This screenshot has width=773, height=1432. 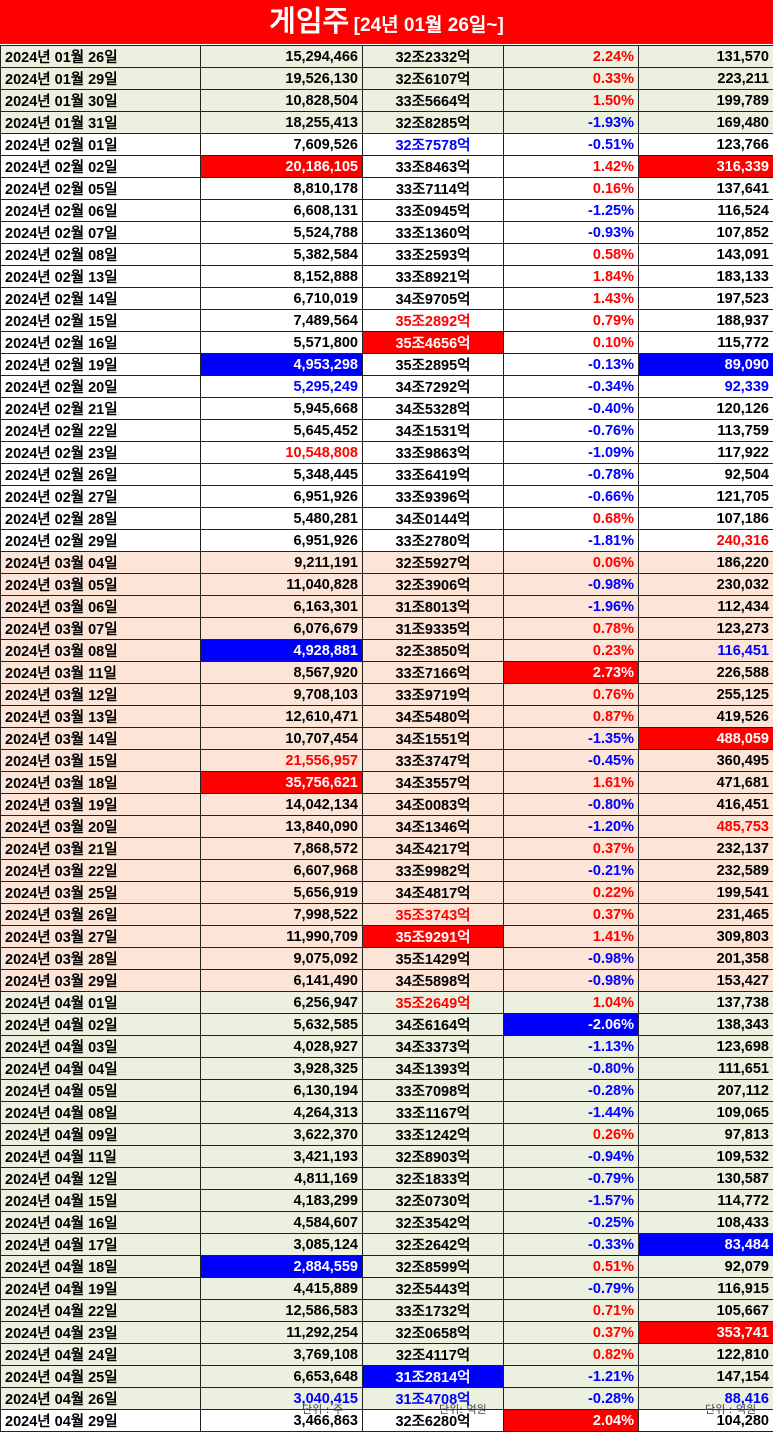 I want to click on change-cell: 0.82%, so click(x=571, y=1355).